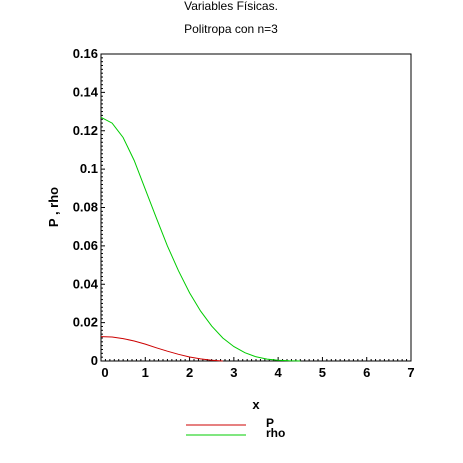 The height and width of the screenshot is (463, 463). I want to click on y-tick-label: 0.02, so click(85, 322).